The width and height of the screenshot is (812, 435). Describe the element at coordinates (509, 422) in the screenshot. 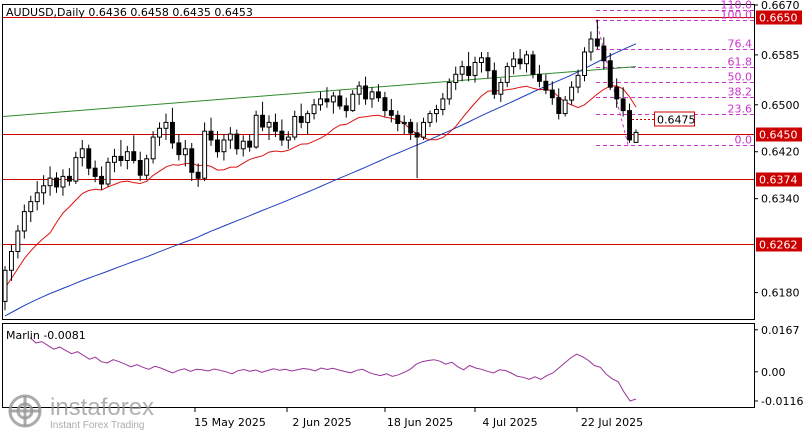

I see `time-tick-label: 4 Jul 2025` at that location.